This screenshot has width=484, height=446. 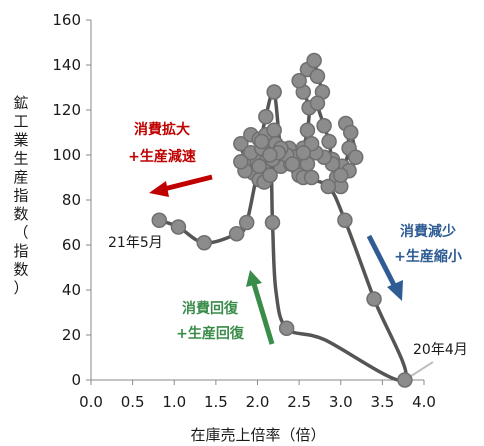 I want to click on x-tick-label: 3.0, so click(x=341, y=402).